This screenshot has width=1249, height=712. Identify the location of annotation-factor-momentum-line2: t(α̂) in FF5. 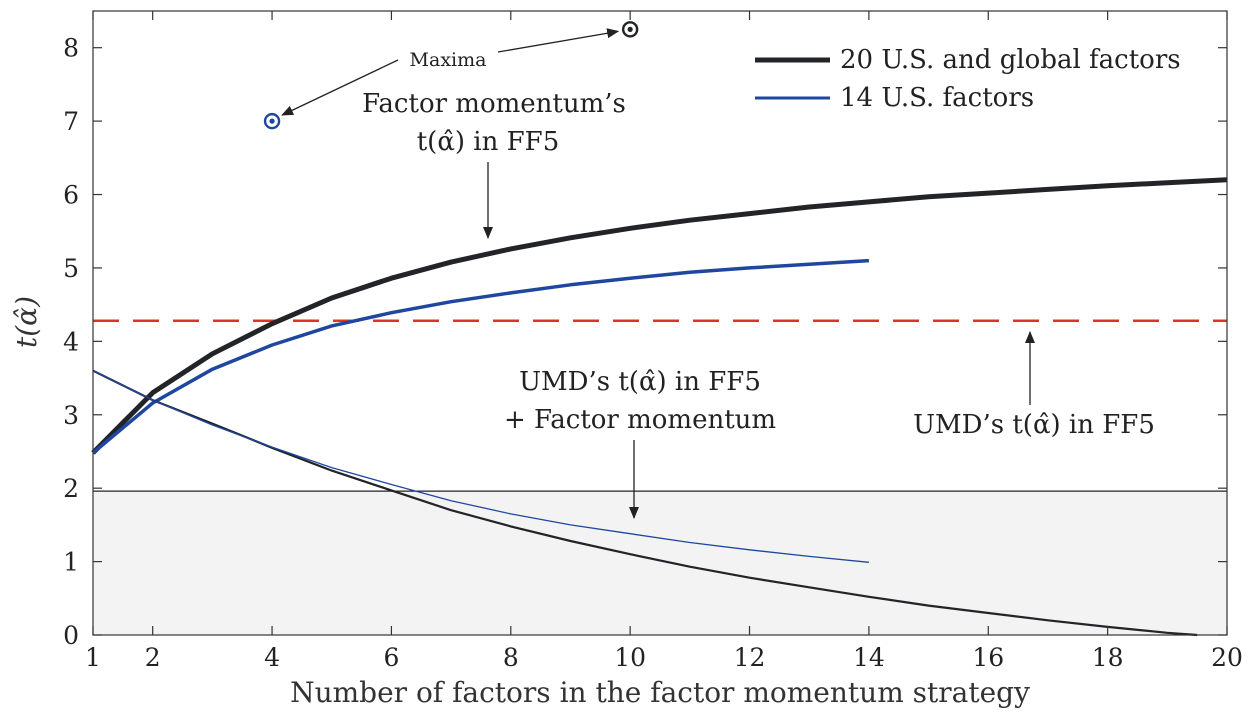
(488, 142).